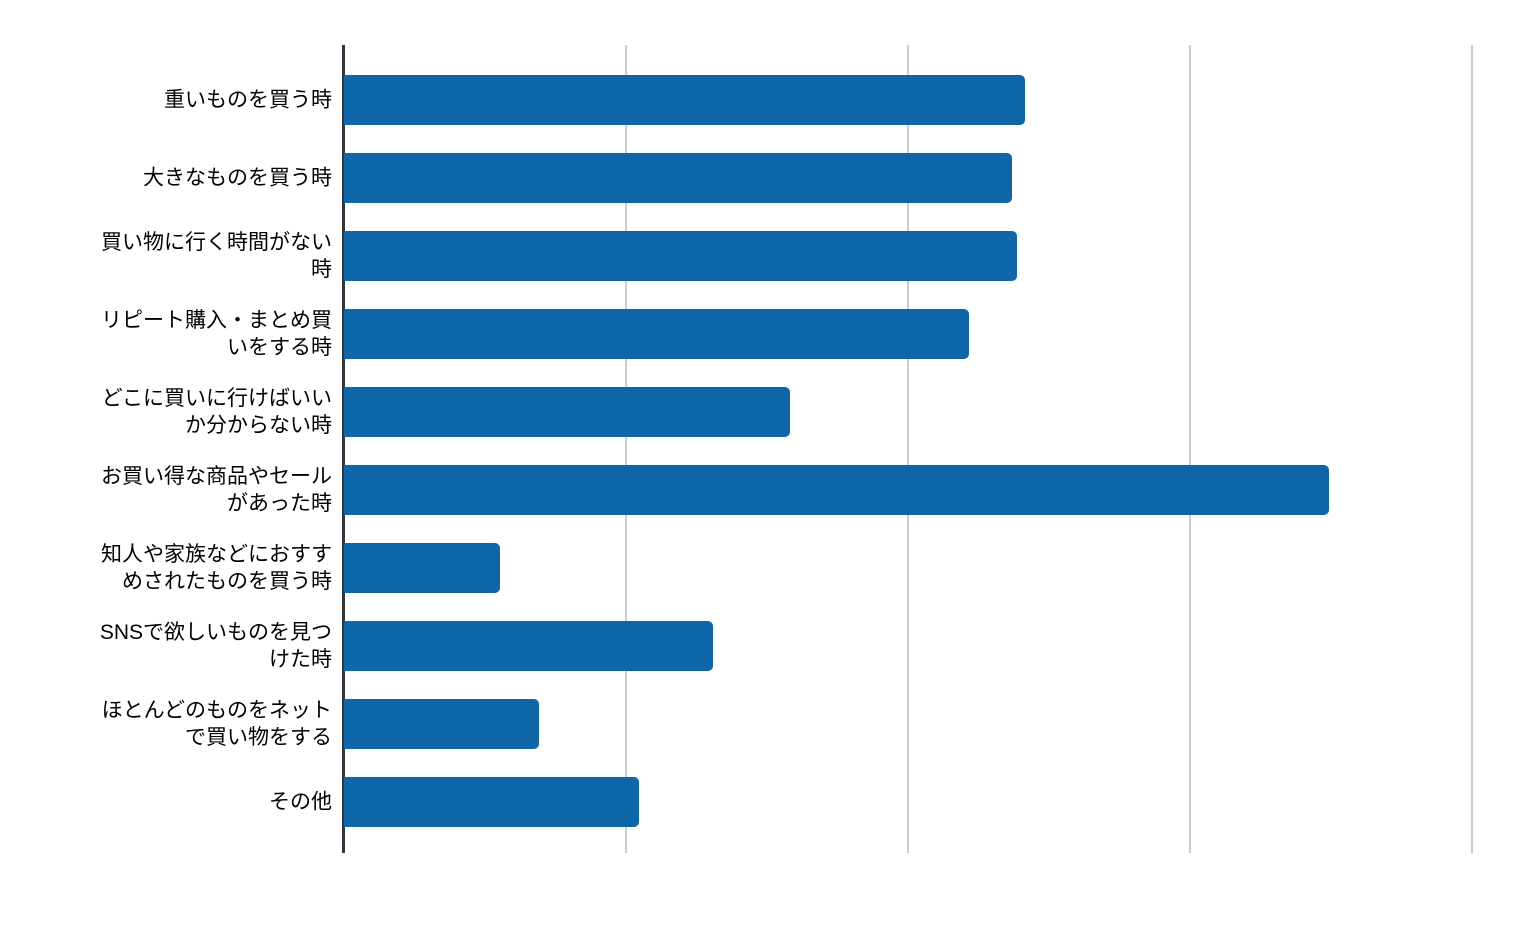 This screenshot has height=938, width=1516. I want to click on category-label: どこに買いに行けばいい か分からない時, so click(216, 412).